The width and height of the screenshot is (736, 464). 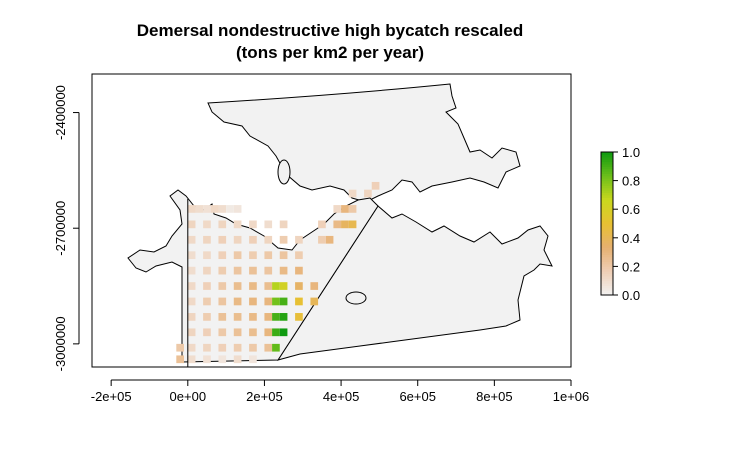 I want to click on legend-tick-label-3: 0.6, so click(x=631, y=209).